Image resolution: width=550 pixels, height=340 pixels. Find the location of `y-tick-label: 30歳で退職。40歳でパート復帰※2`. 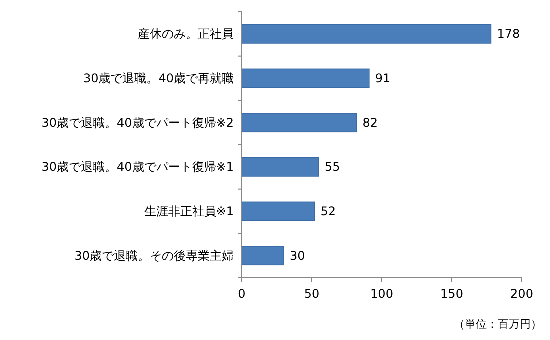

y-tick-label: 30歳で退職。40歳でパート復帰※2 is located at coordinates (138, 123).